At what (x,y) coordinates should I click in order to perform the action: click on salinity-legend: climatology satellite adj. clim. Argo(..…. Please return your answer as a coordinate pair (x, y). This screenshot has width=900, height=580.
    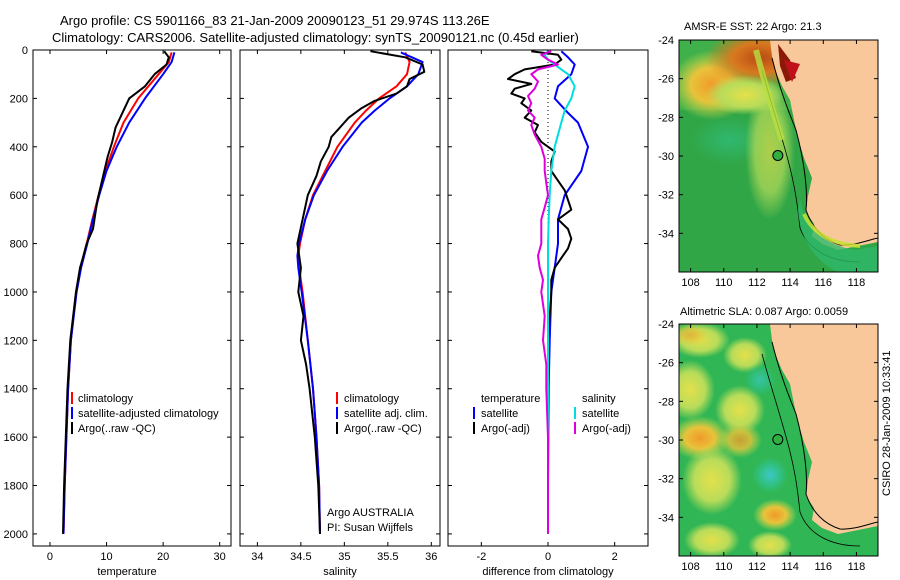
    Looking at the image, I should click on (382, 413).